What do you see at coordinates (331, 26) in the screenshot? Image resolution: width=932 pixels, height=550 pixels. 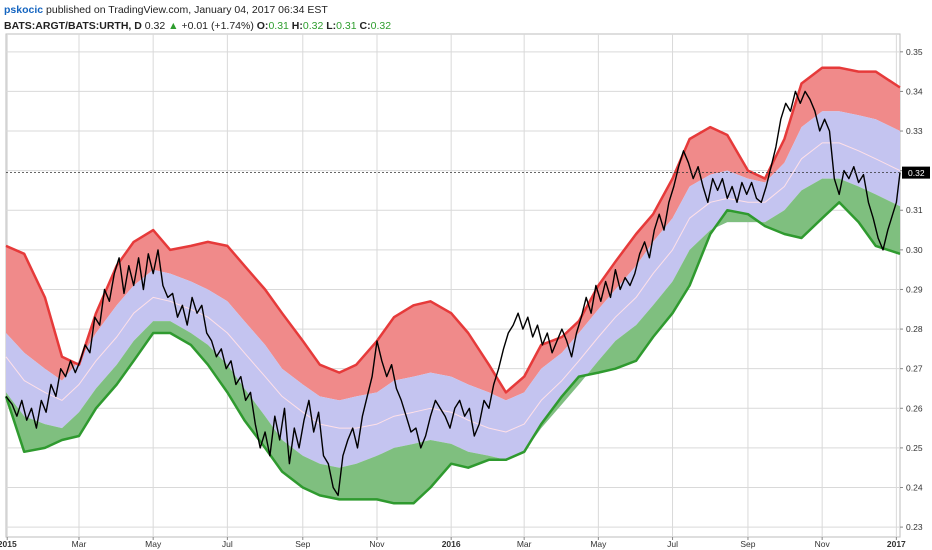 I see `low-label: L:` at bounding box center [331, 26].